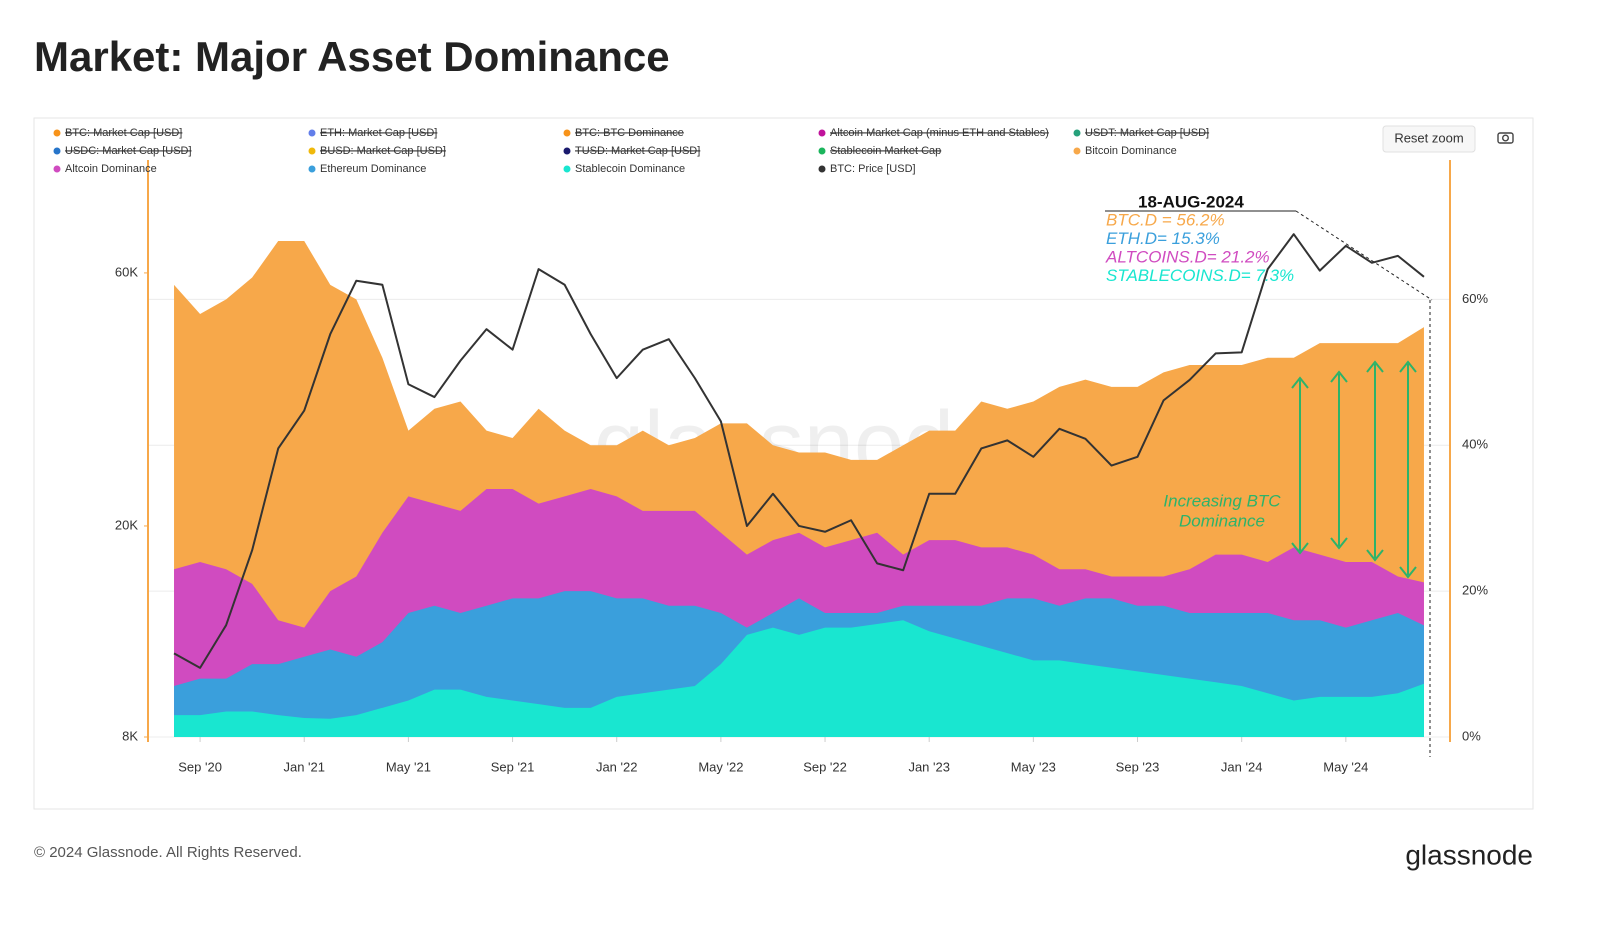  What do you see at coordinates (200, 766) in the screenshot?
I see `x-tick-label: Sep '20` at bounding box center [200, 766].